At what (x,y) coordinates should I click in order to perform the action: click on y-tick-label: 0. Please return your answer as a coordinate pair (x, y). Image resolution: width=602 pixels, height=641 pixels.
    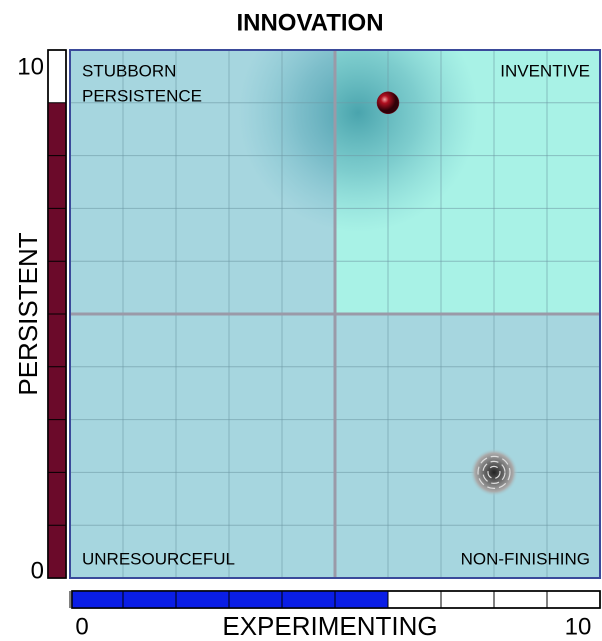
    Looking at the image, I should click on (37, 570).